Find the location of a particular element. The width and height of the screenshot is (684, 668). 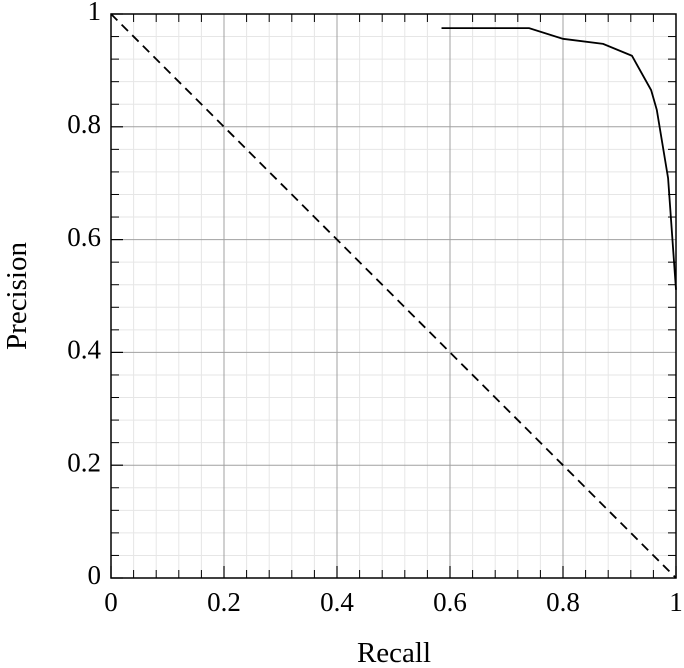

y-tick-label: 0 is located at coordinates (95, 575).